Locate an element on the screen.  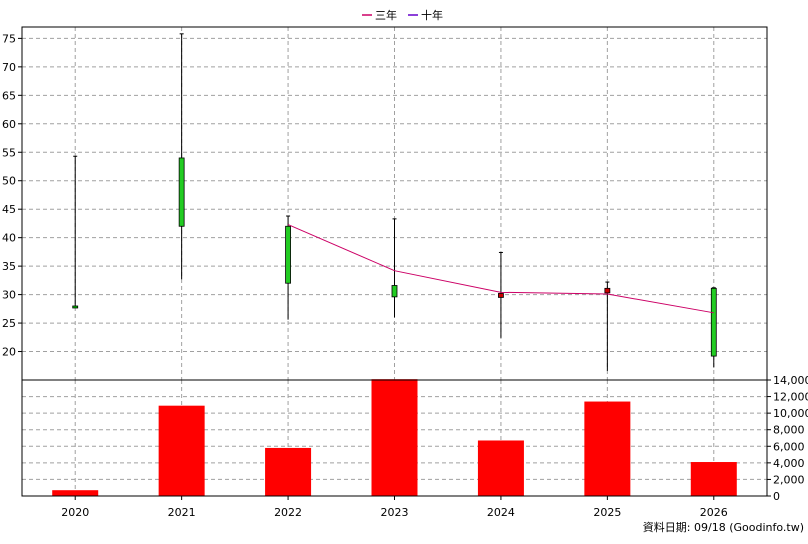
price-tick-label: 60 is located at coordinates (9, 124).